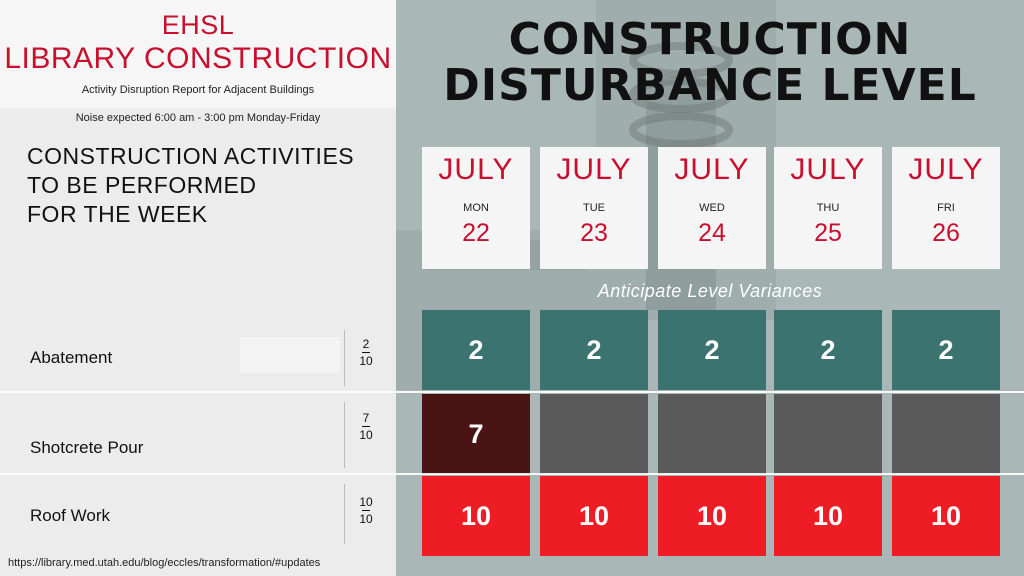 This screenshot has width=1024, height=576. I want to click on activity-label-roof-work: Roof Work, so click(70, 515).